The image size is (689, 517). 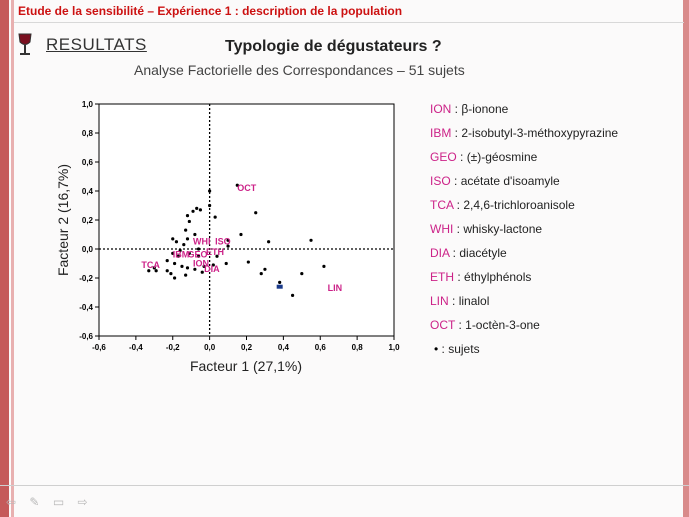 What do you see at coordinates (441, 133) in the screenshot?
I see `legend-code: IBM` at bounding box center [441, 133].